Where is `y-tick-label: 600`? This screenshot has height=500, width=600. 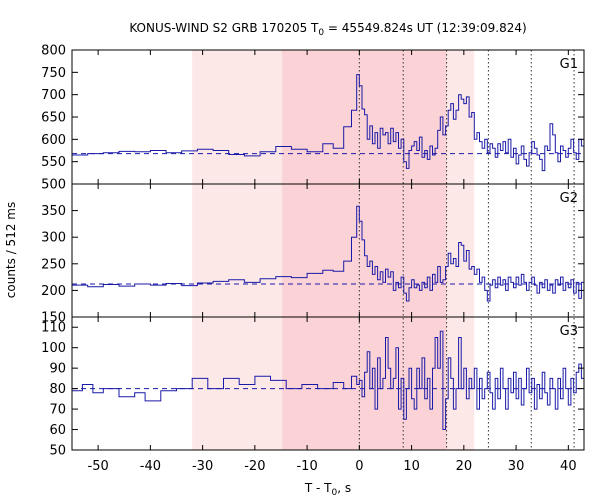
y-tick-label: 600 is located at coordinates (53, 140).